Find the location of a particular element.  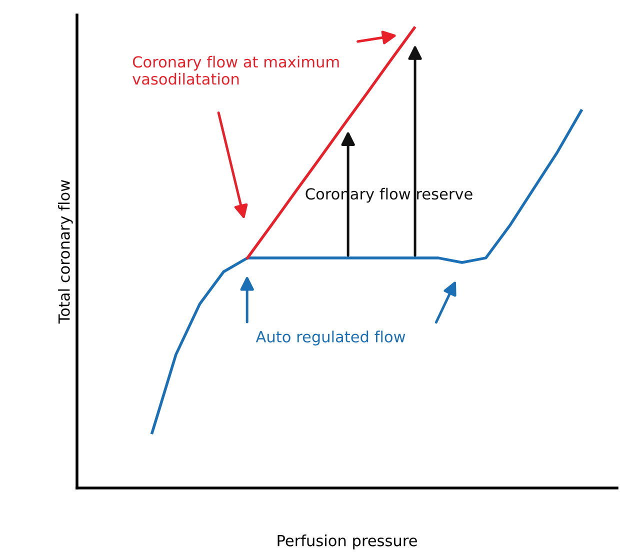

annotation: Coronary flow at maximum vasodilatation is located at coordinates (235, 70).